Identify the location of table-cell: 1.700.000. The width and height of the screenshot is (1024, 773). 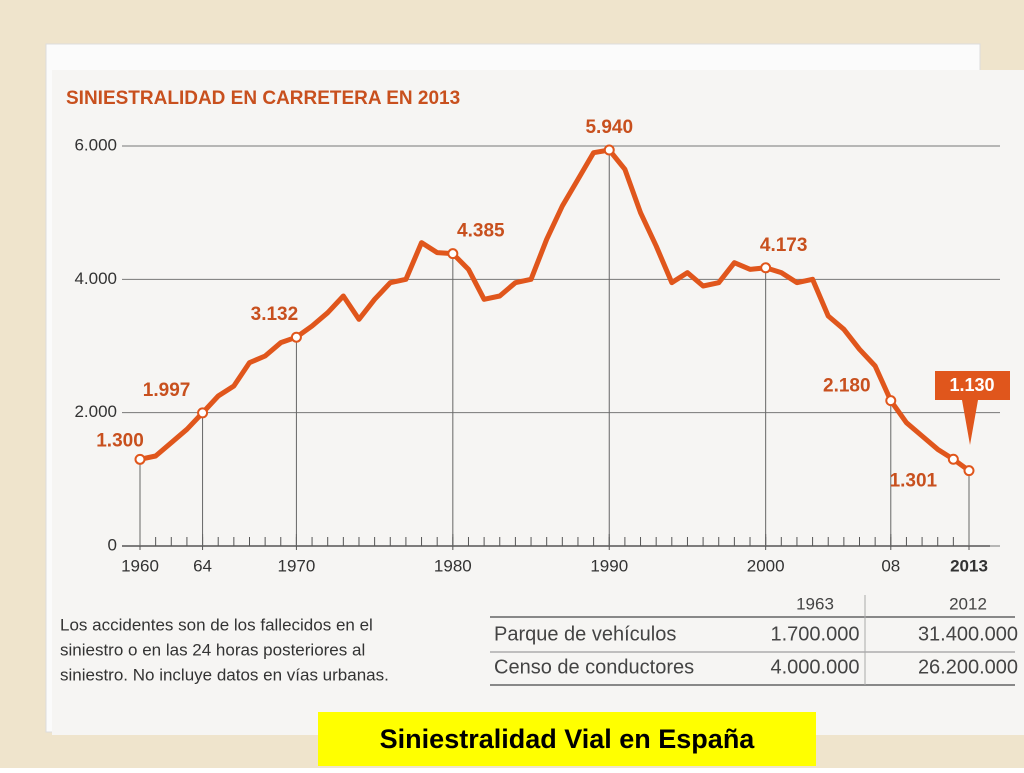
(815, 634).